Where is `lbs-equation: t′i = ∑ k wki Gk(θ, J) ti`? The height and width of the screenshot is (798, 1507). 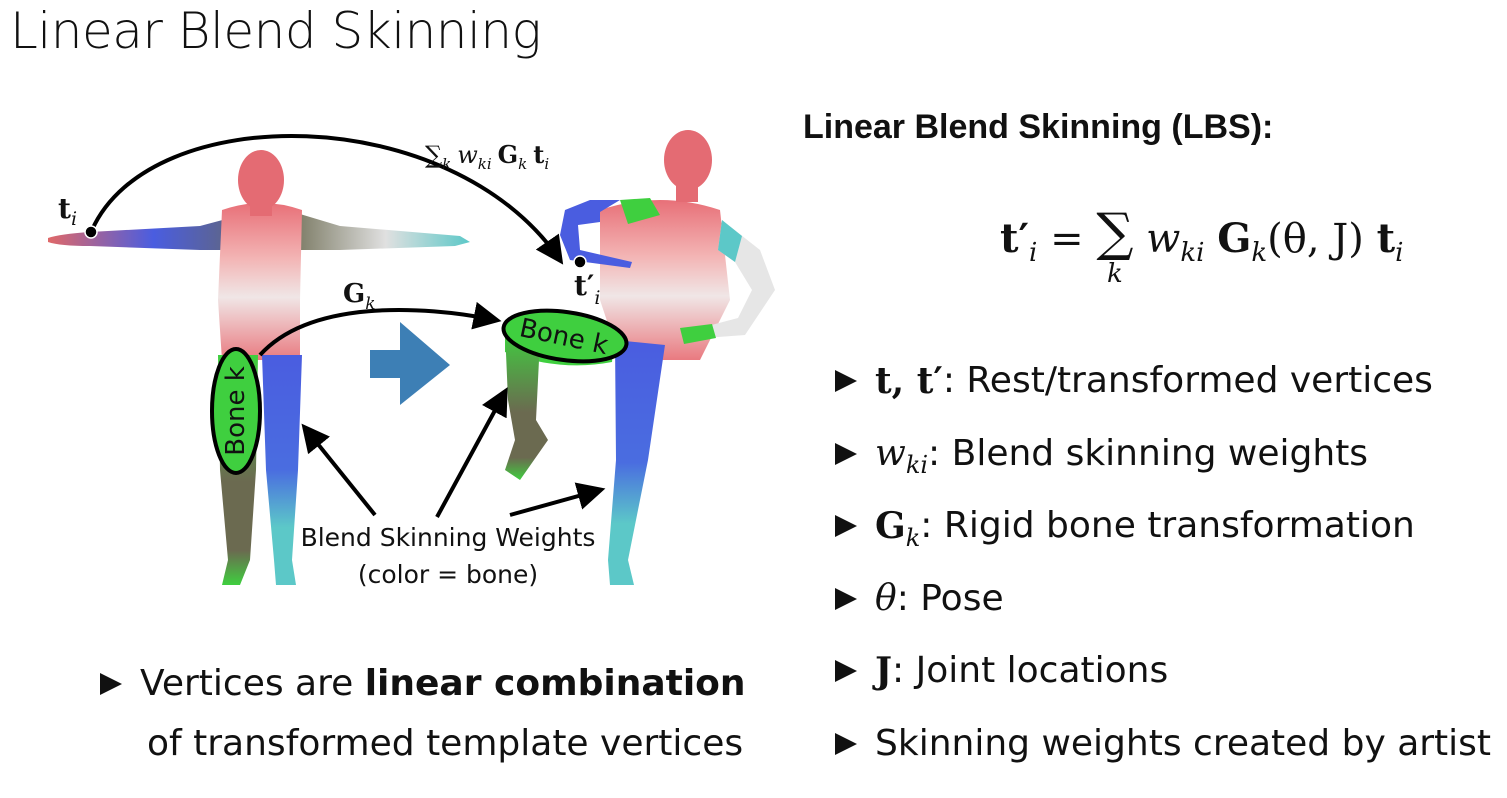 lbs-equation: t′i = ∑ k wki Gk(θ, J) ti is located at coordinates (1201, 242).